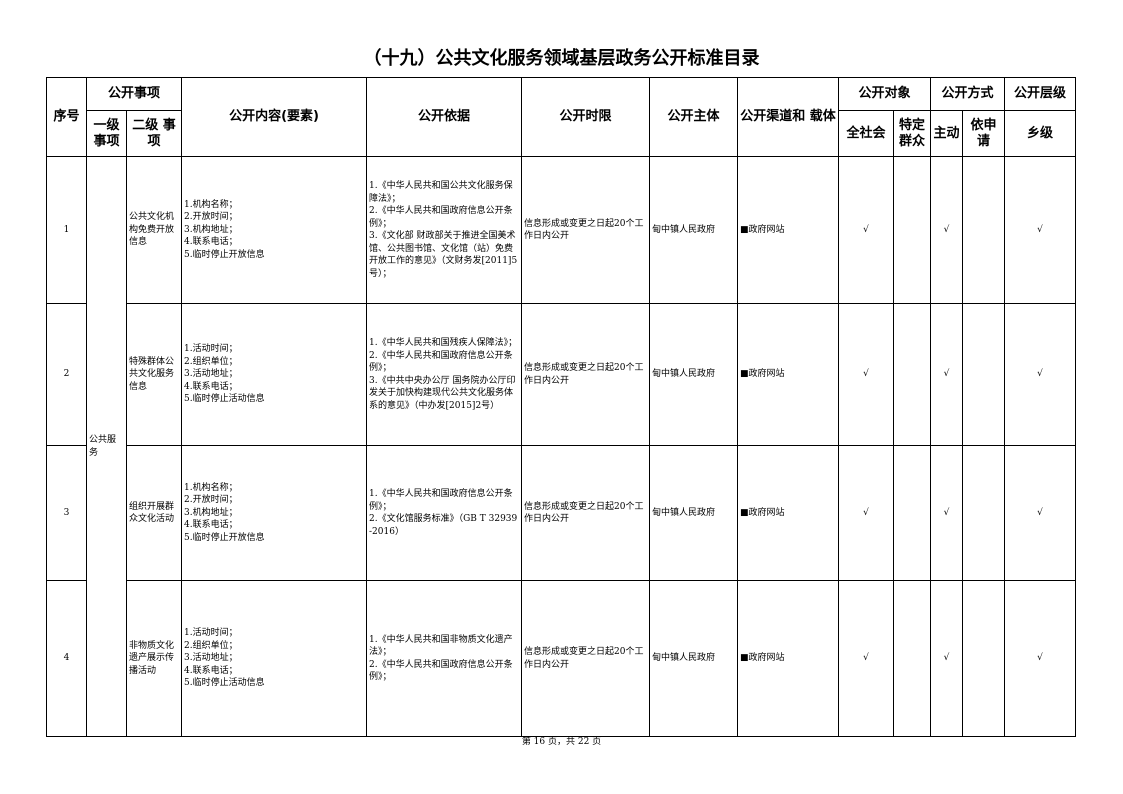 The height and width of the screenshot is (794, 1123). I want to click on row-seq: 3, so click(66, 513).